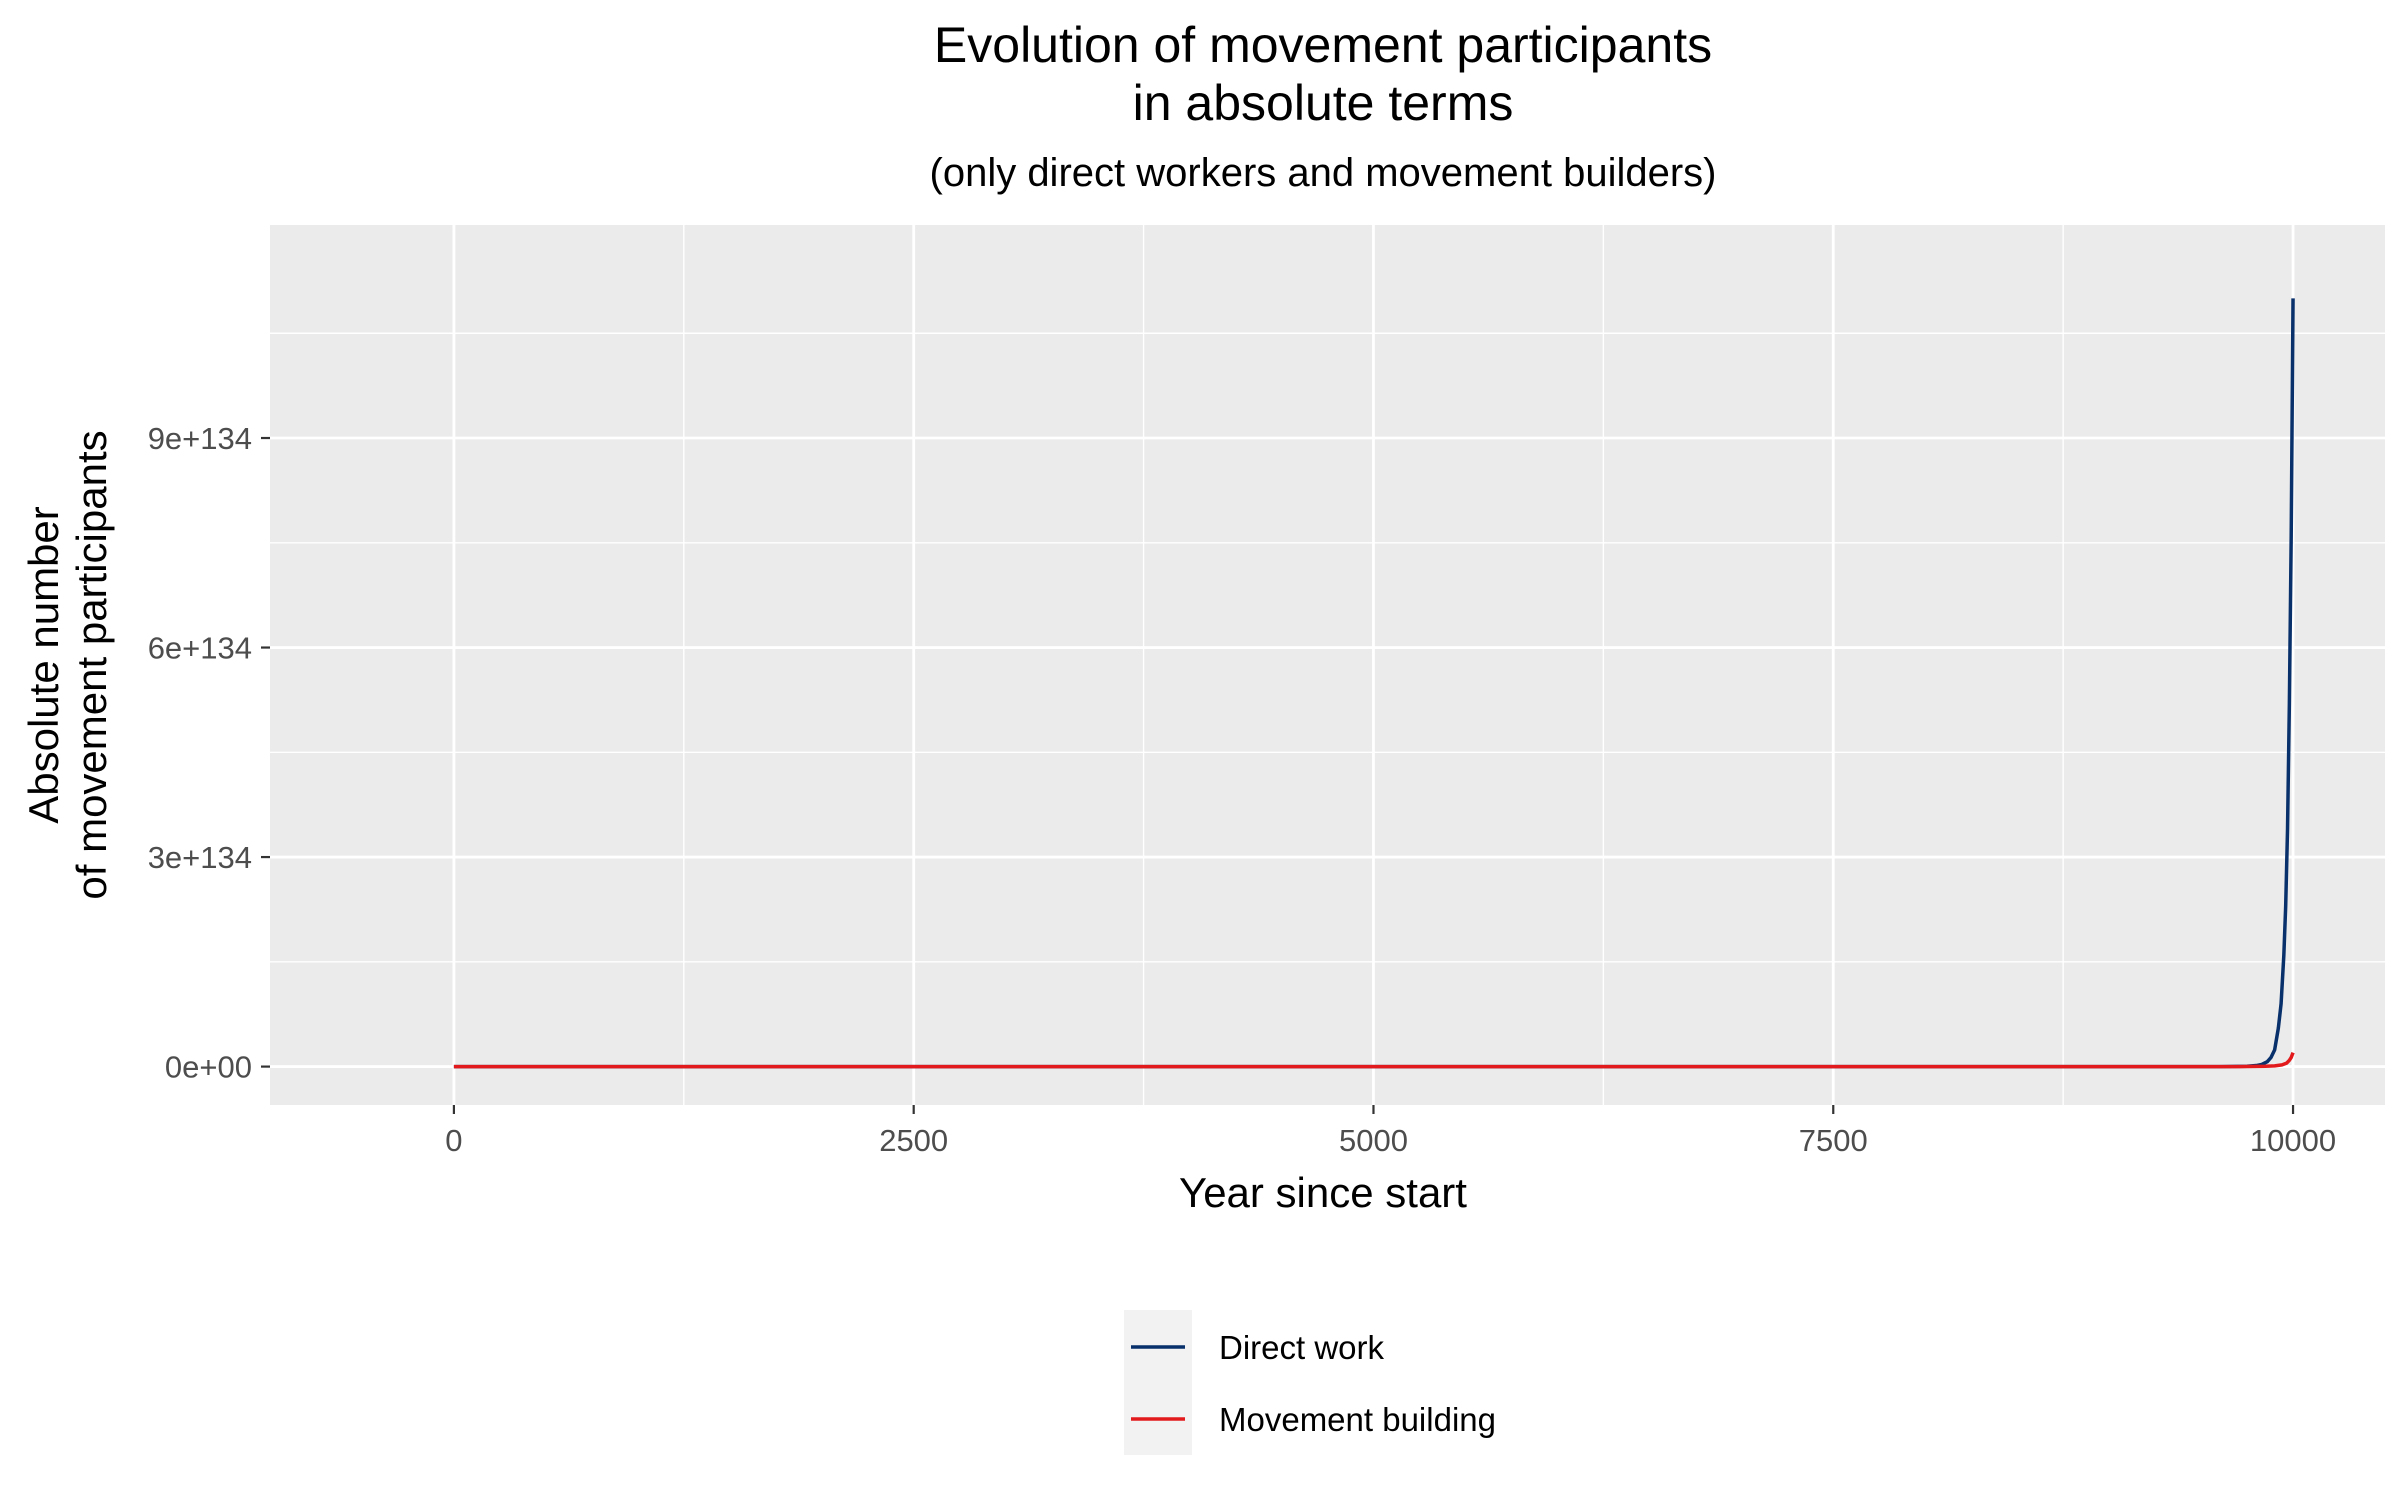  I want to click on legend-label-direct-work: Direct work, so click(1302, 1347).